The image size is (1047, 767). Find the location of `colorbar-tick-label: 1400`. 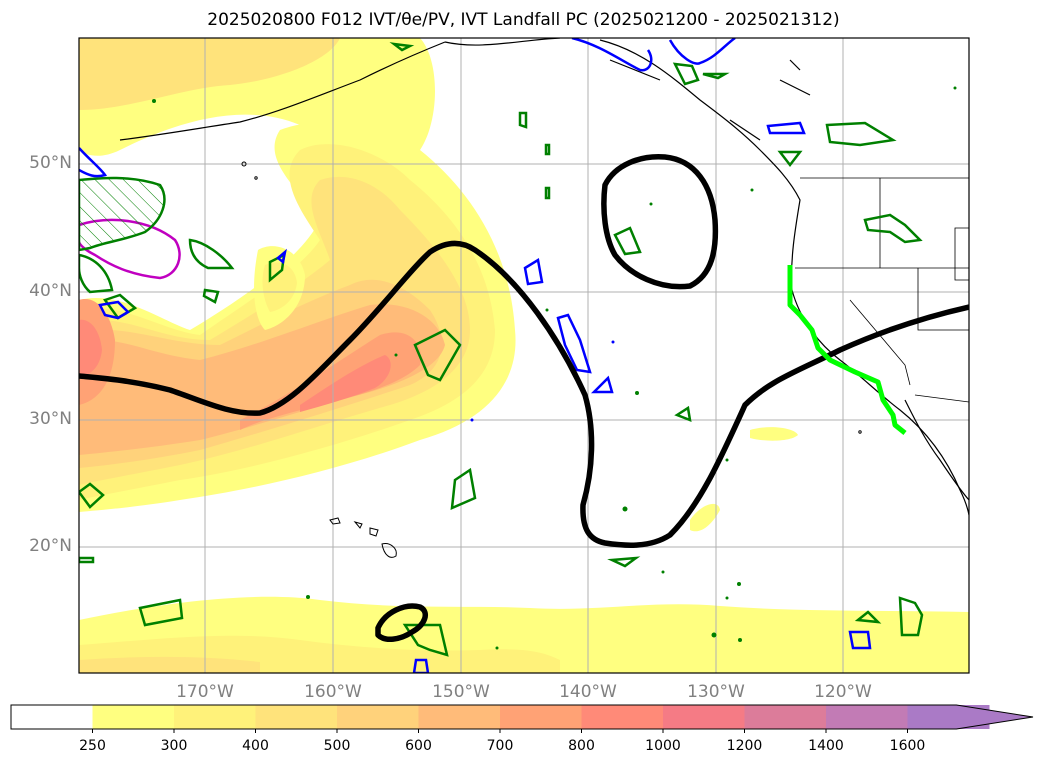

colorbar-tick-label: 1400 is located at coordinates (826, 746).